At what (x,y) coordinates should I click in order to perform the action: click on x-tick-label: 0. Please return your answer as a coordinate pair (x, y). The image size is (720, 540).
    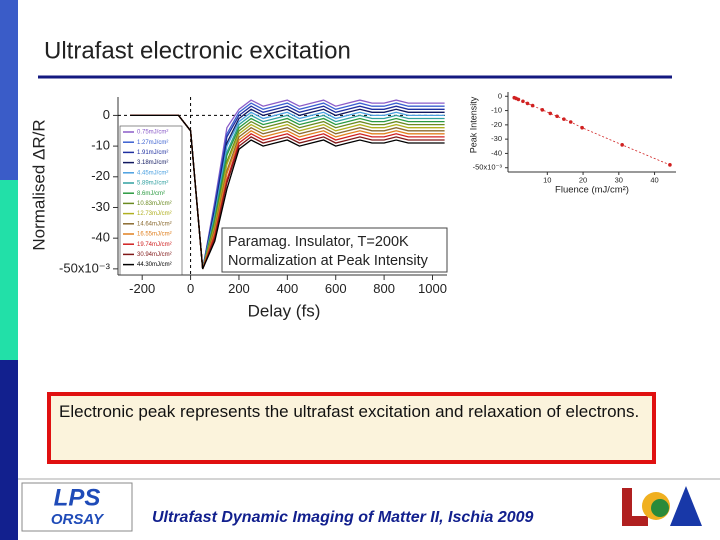
    Looking at the image, I should click on (190, 288).